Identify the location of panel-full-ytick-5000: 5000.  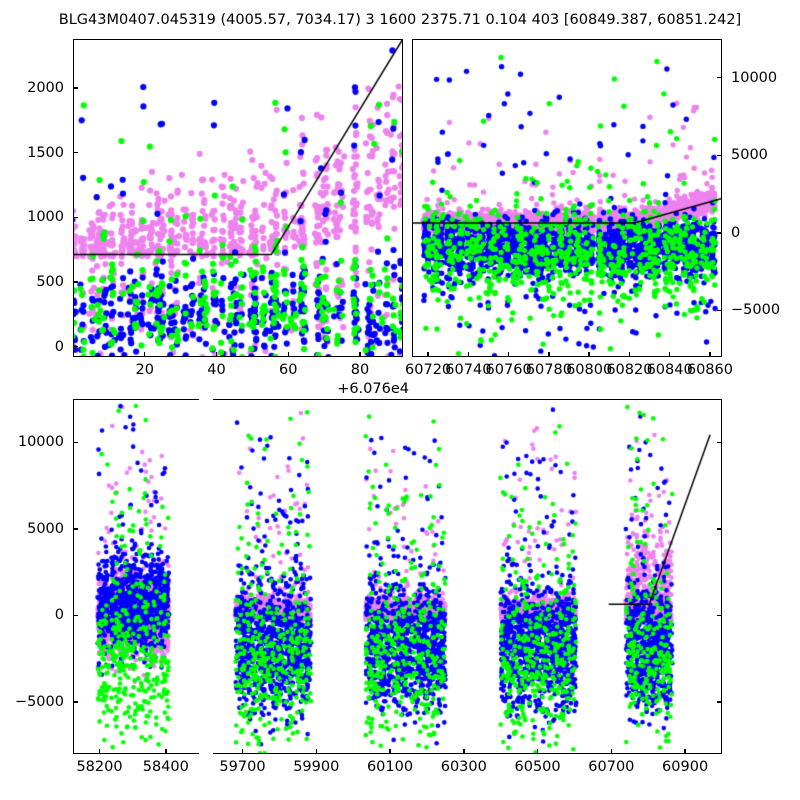
(45, 528).